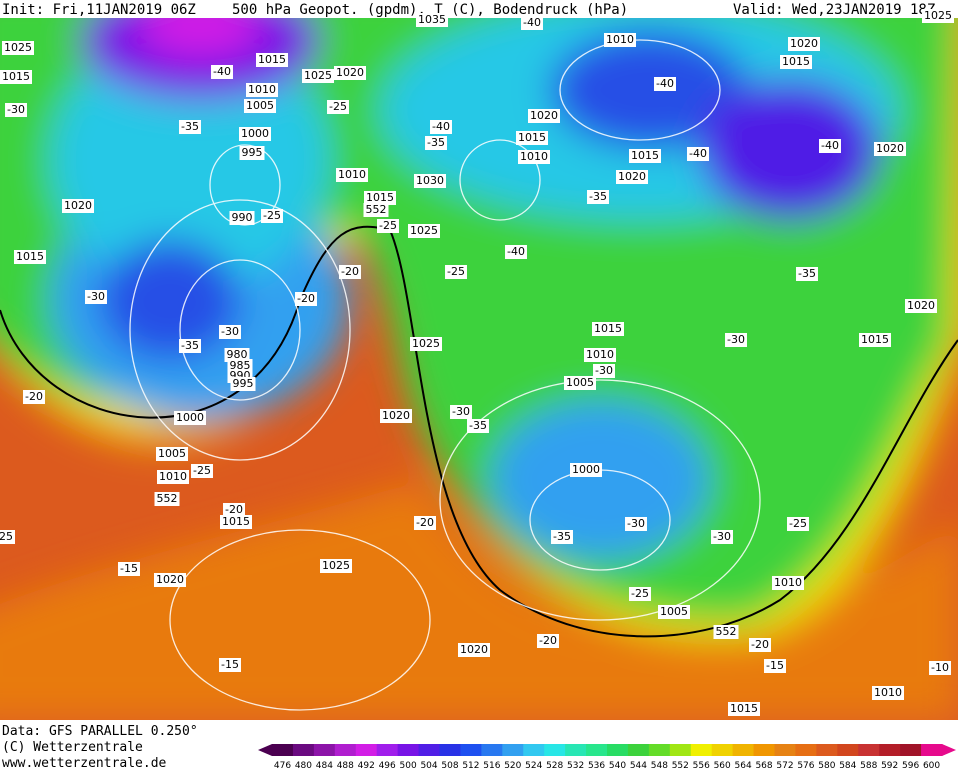 The image size is (958, 770). What do you see at coordinates (604, 370) in the screenshot?
I see `contour-label: -30` at bounding box center [604, 370].